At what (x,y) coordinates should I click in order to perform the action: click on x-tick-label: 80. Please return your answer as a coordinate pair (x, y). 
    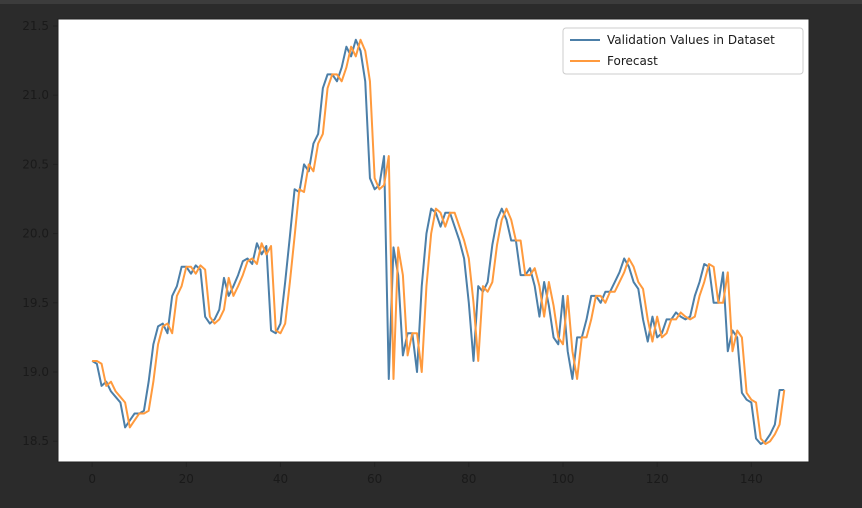
    Looking at the image, I should click on (468, 479).